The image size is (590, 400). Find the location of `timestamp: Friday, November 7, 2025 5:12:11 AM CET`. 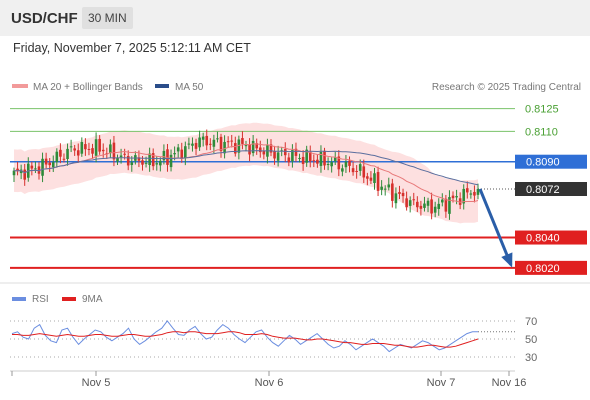

timestamp: Friday, November 7, 2025 5:12:11 AM CET is located at coordinates (132, 48).